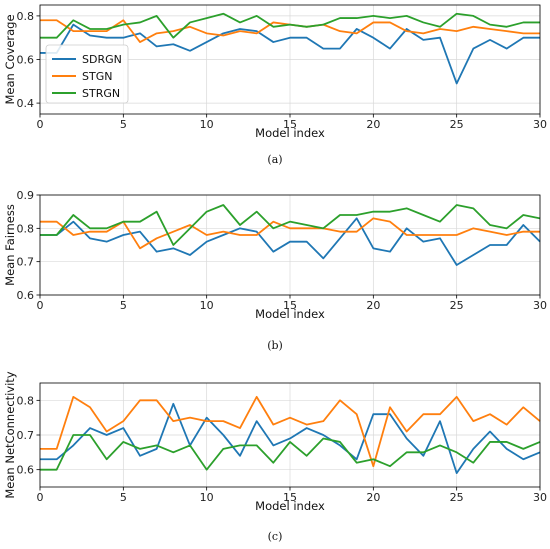 Image resolution: width=550 pixels, height=549 pixels. What do you see at coordinates (290, 506) in the screenshot?
I see `panel-c-xlabel: Model index` at bounding box center [290, 506].